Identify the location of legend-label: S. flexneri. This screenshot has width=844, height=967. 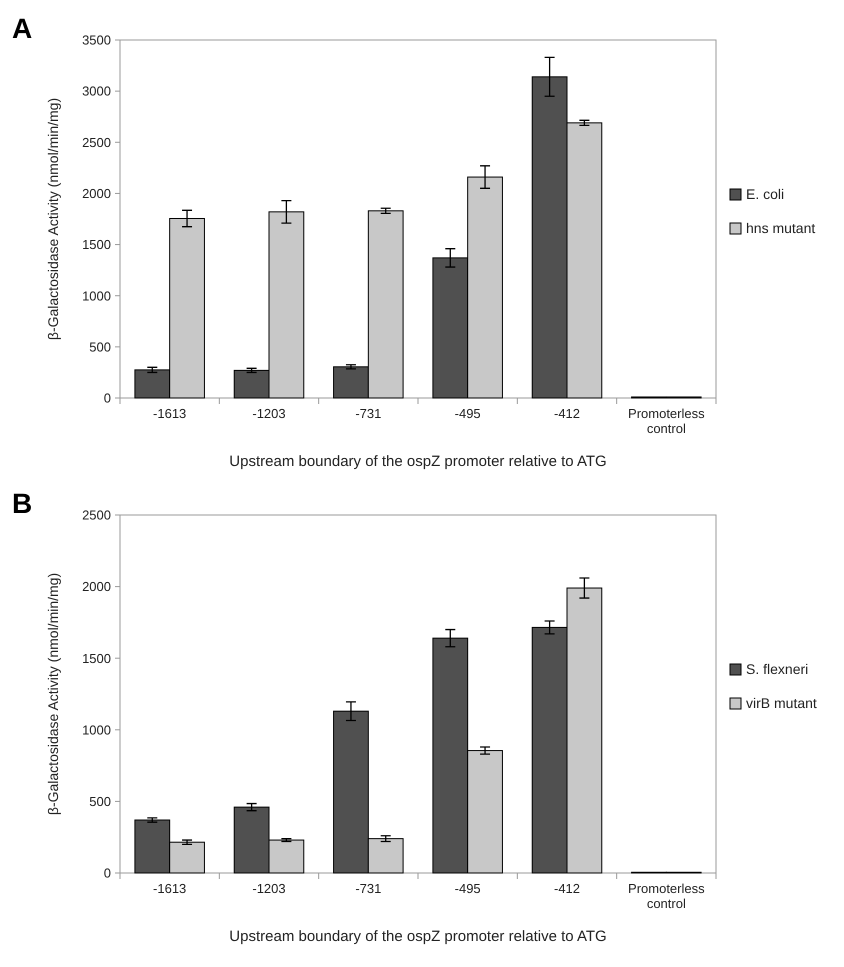
(777, 669).